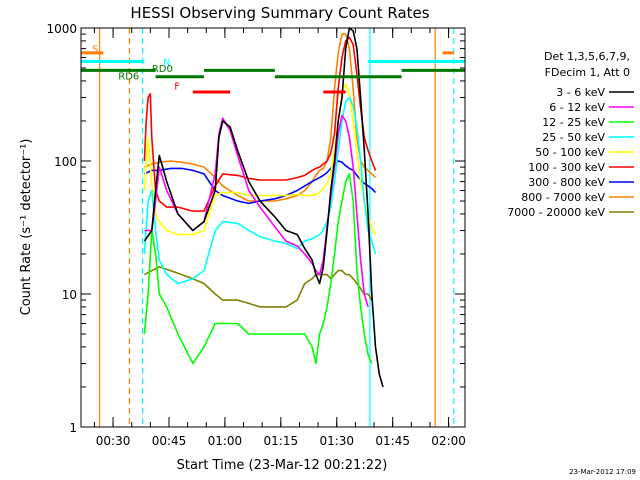  What do you see at coordinates (61, 29) in the screenshot?
I see `y-tick-label-3: 1000` at bounding box center [61, 29].